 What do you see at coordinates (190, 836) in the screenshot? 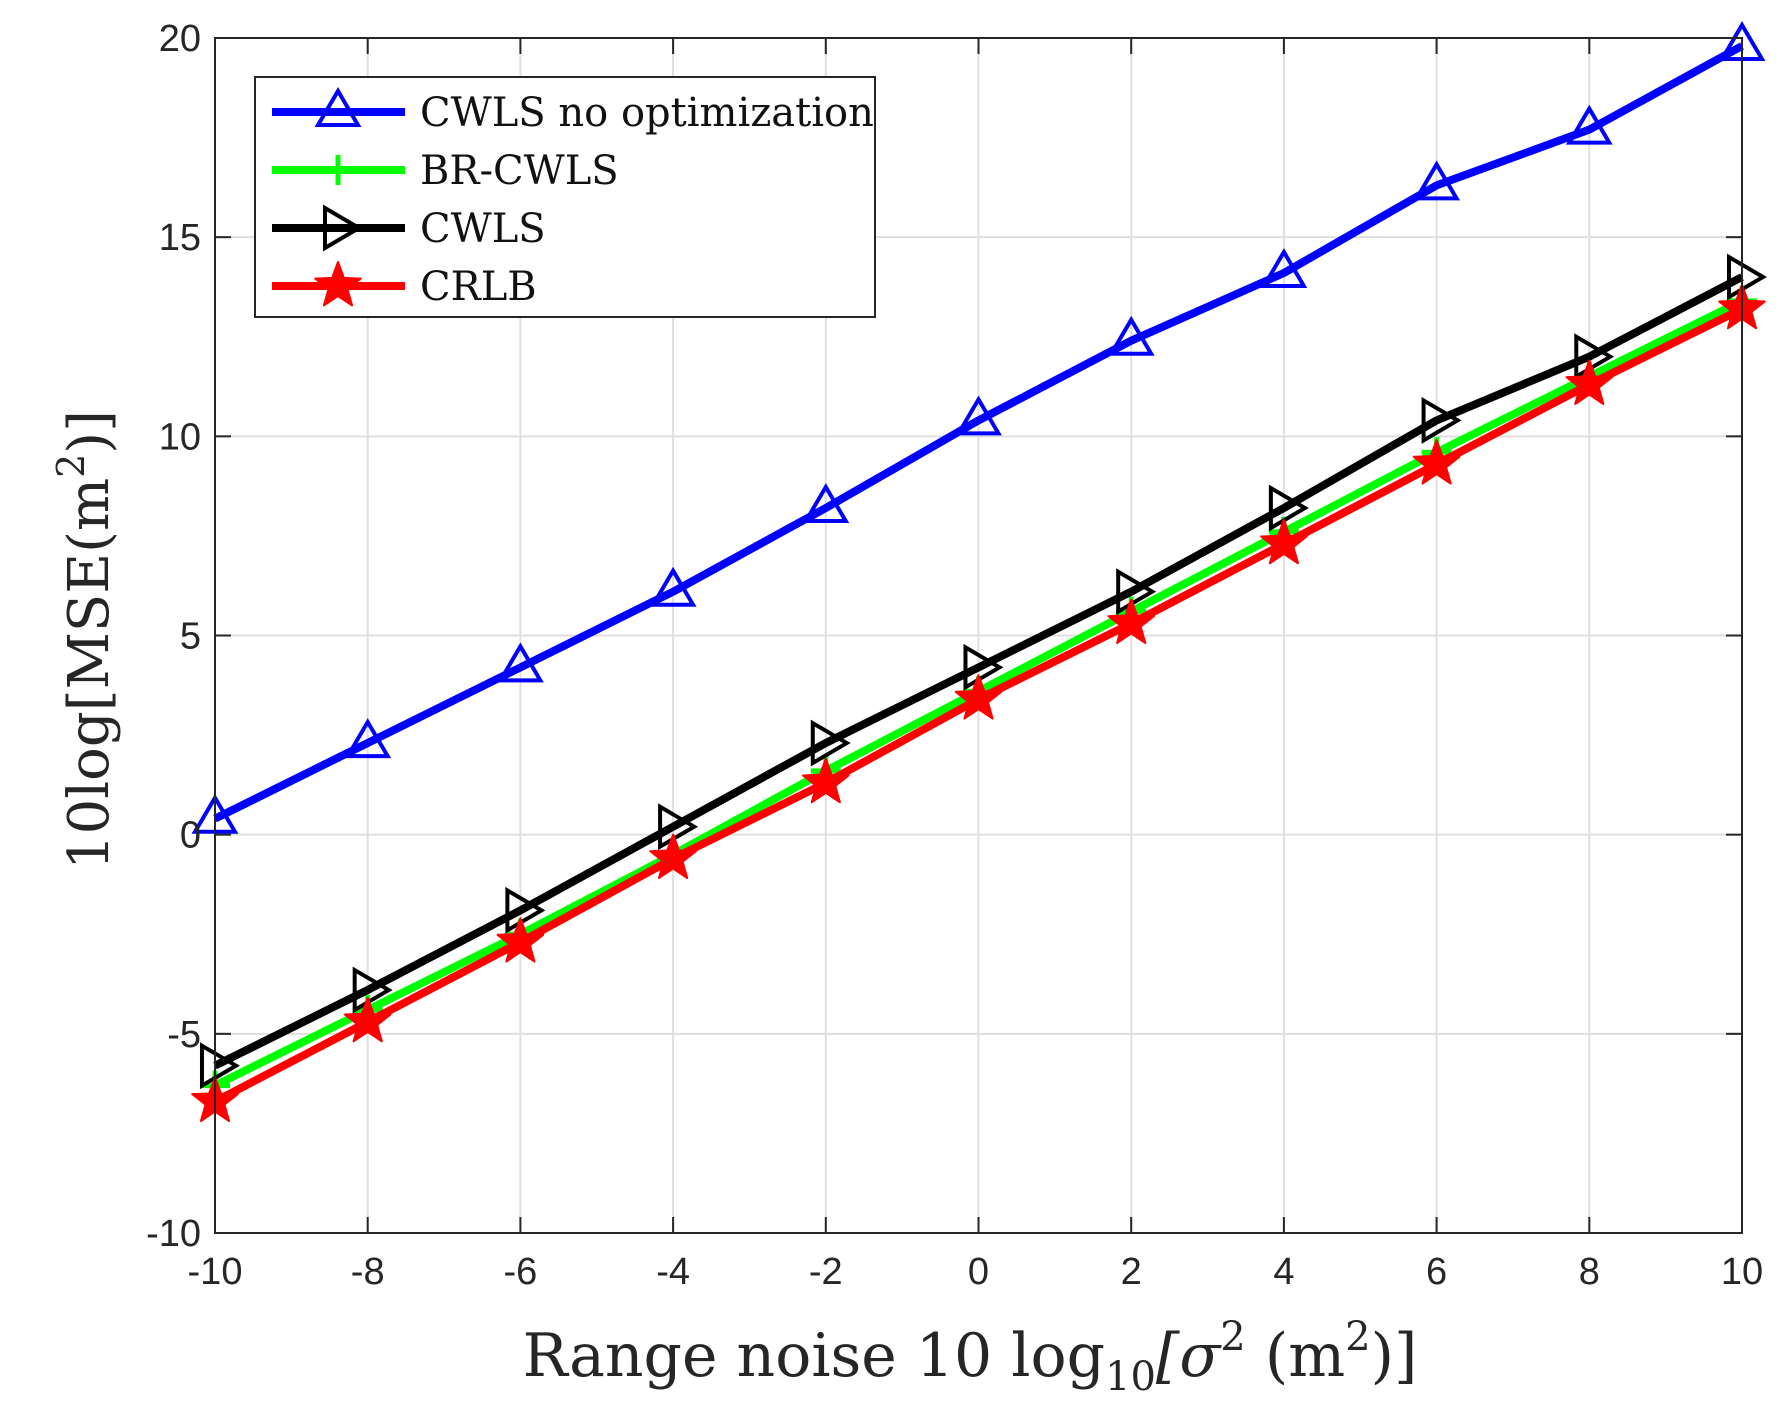
I see `y-tick-label: 0` at bounding box center [190, 836].